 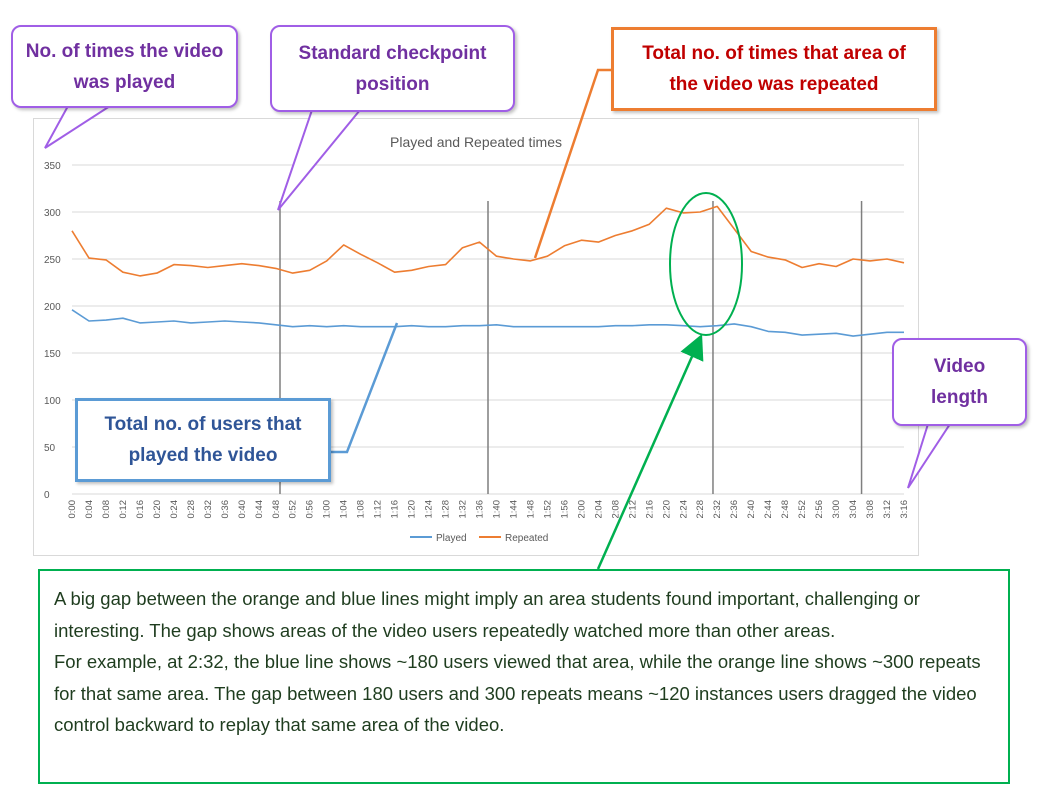 I want to click on y-tick-label: 50, so click(x=50, y=448).